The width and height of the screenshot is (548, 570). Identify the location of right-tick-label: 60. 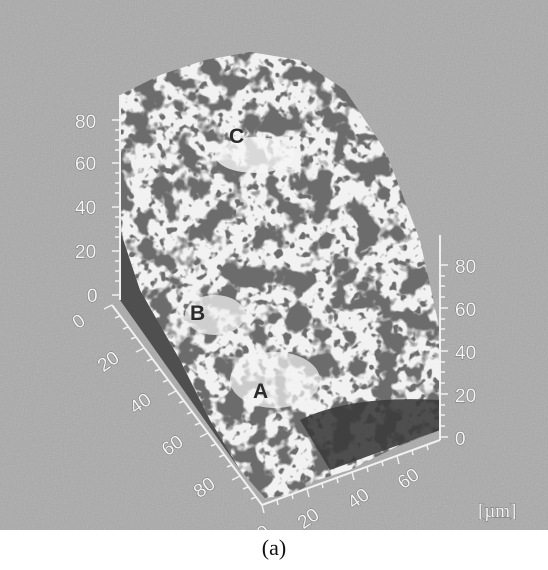
(465, 310).